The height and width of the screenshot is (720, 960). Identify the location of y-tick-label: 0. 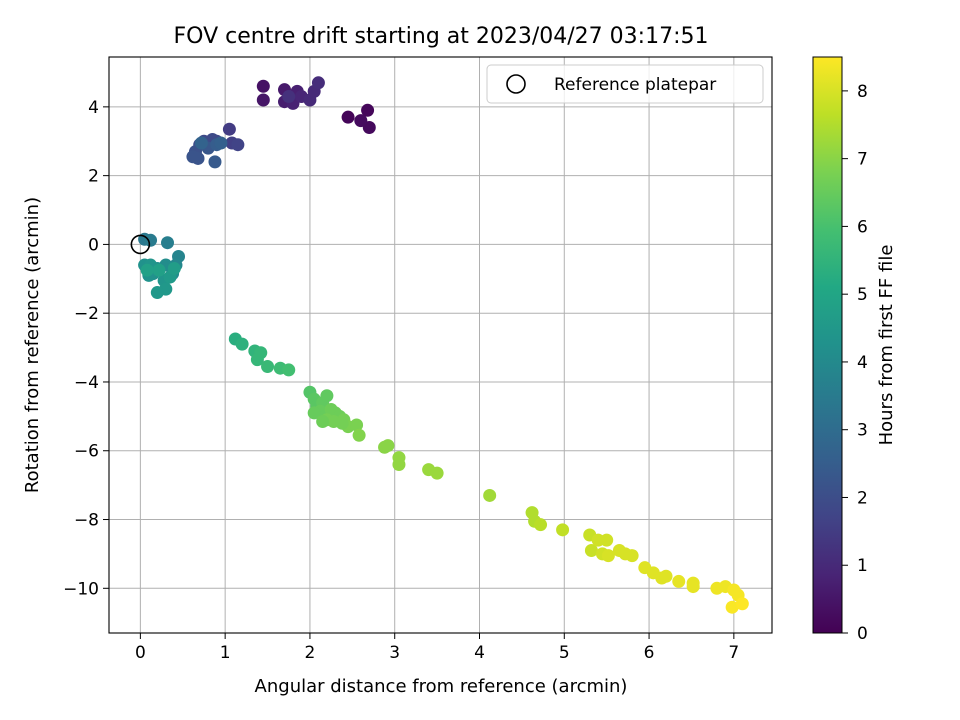
(93, 245).